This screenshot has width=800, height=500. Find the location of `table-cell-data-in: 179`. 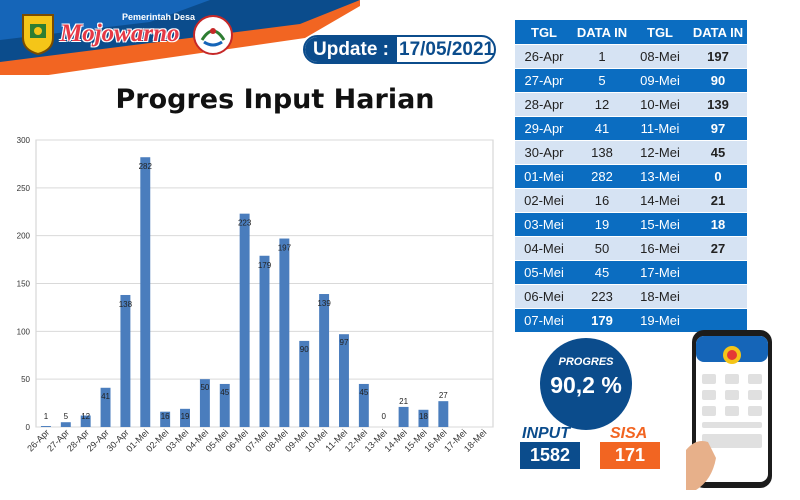

table-cell-data-in: 179 is located at coordinates (602, 320).